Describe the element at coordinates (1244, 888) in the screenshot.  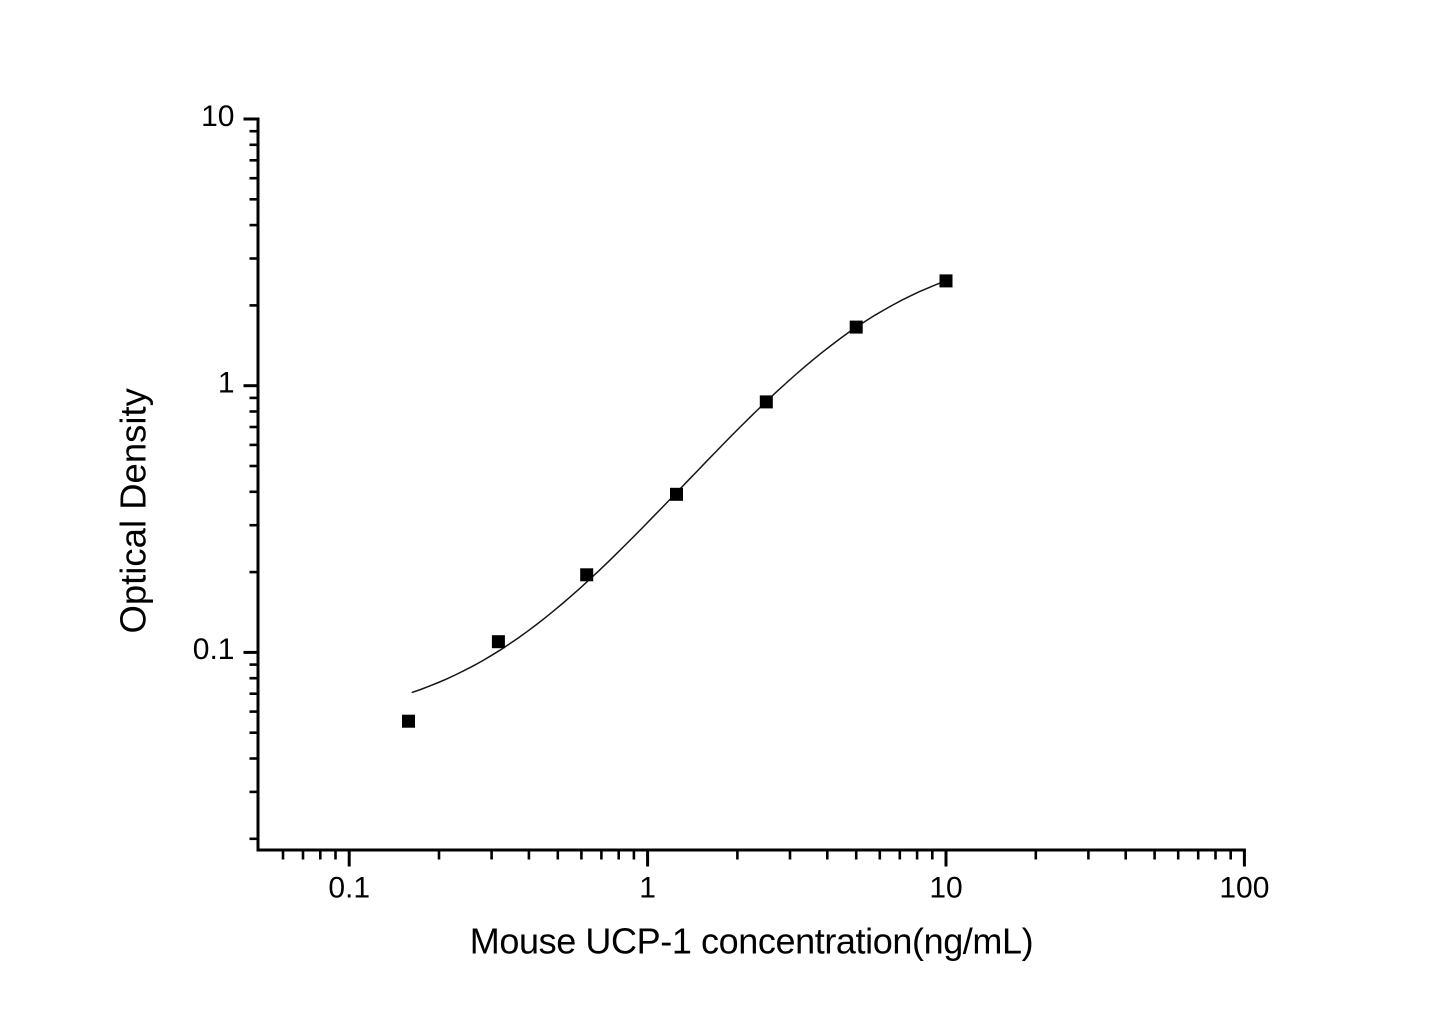
I see `svg-text: 100` at that location.